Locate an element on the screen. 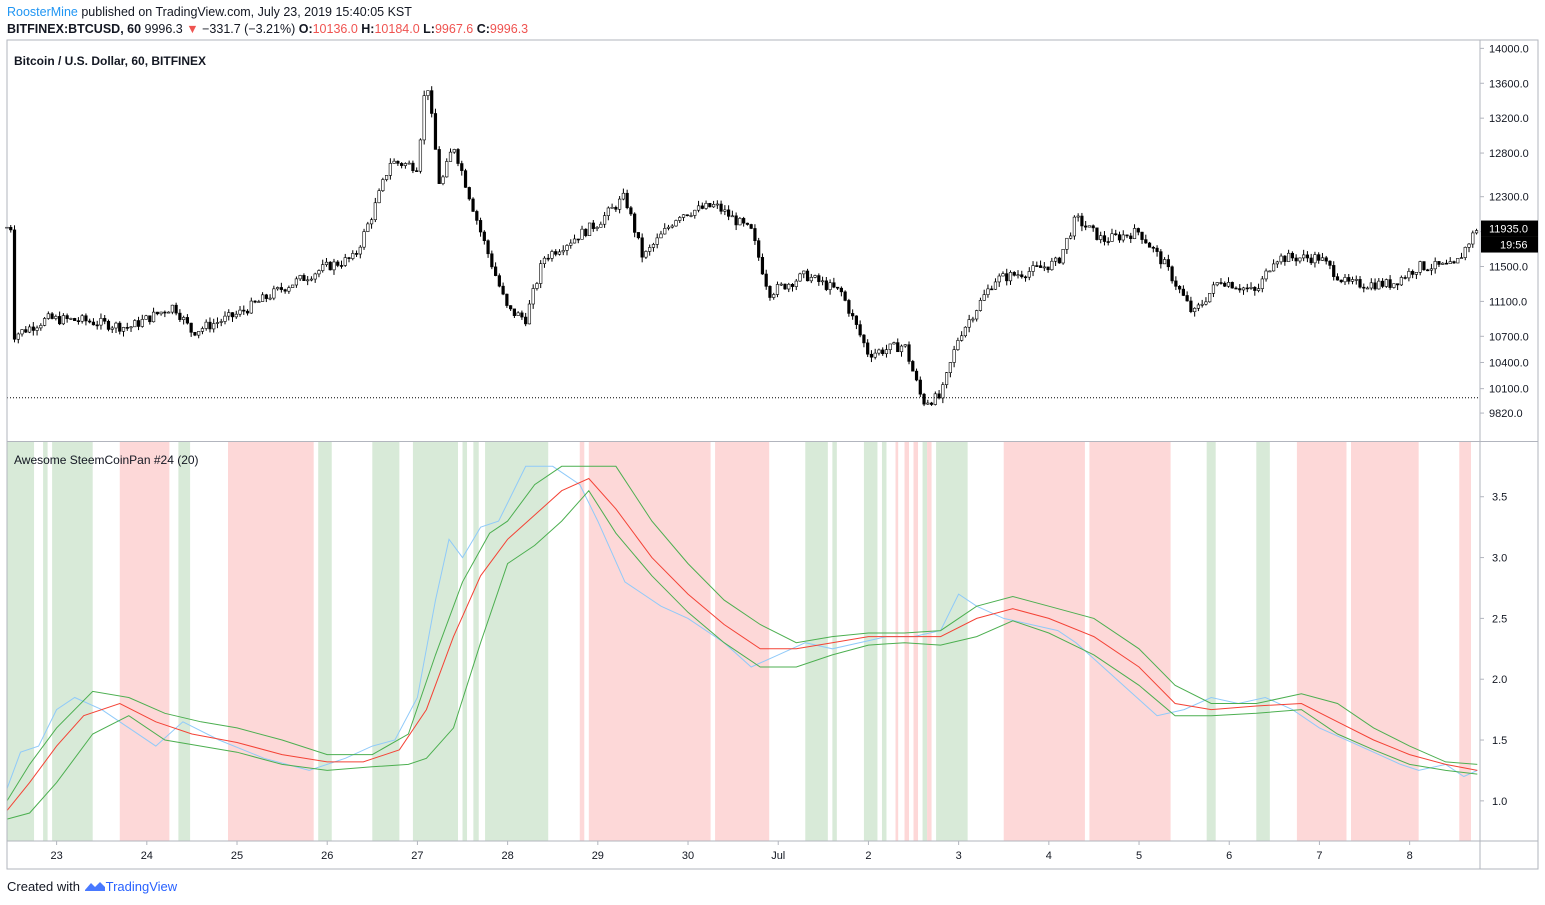 Image resolution: width=1545 pixels, height=905 pixels. created-with-text: Created with is located at coordinates (43, 886).